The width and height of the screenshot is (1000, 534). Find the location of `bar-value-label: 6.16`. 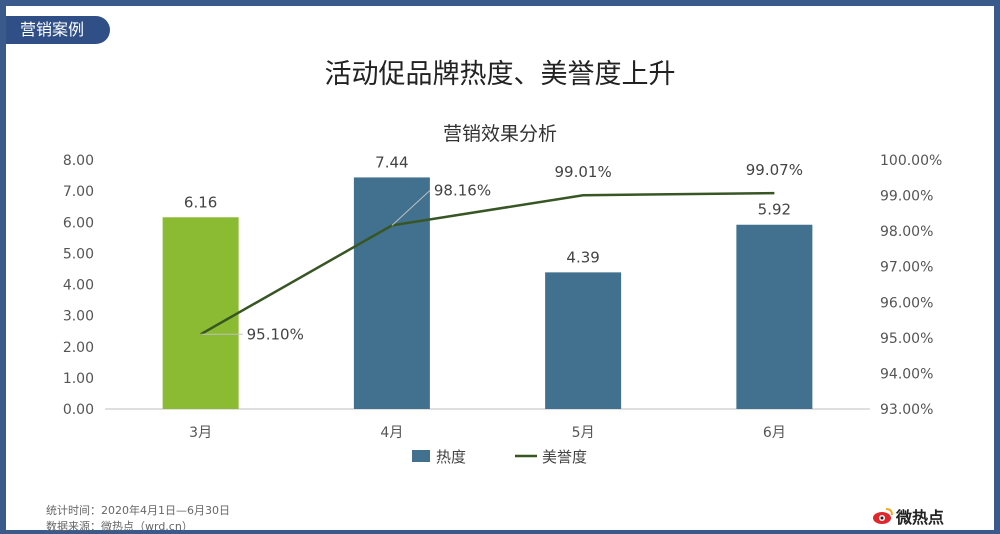

bar-value-label: 6.16 is located at coordinates (200, 202).